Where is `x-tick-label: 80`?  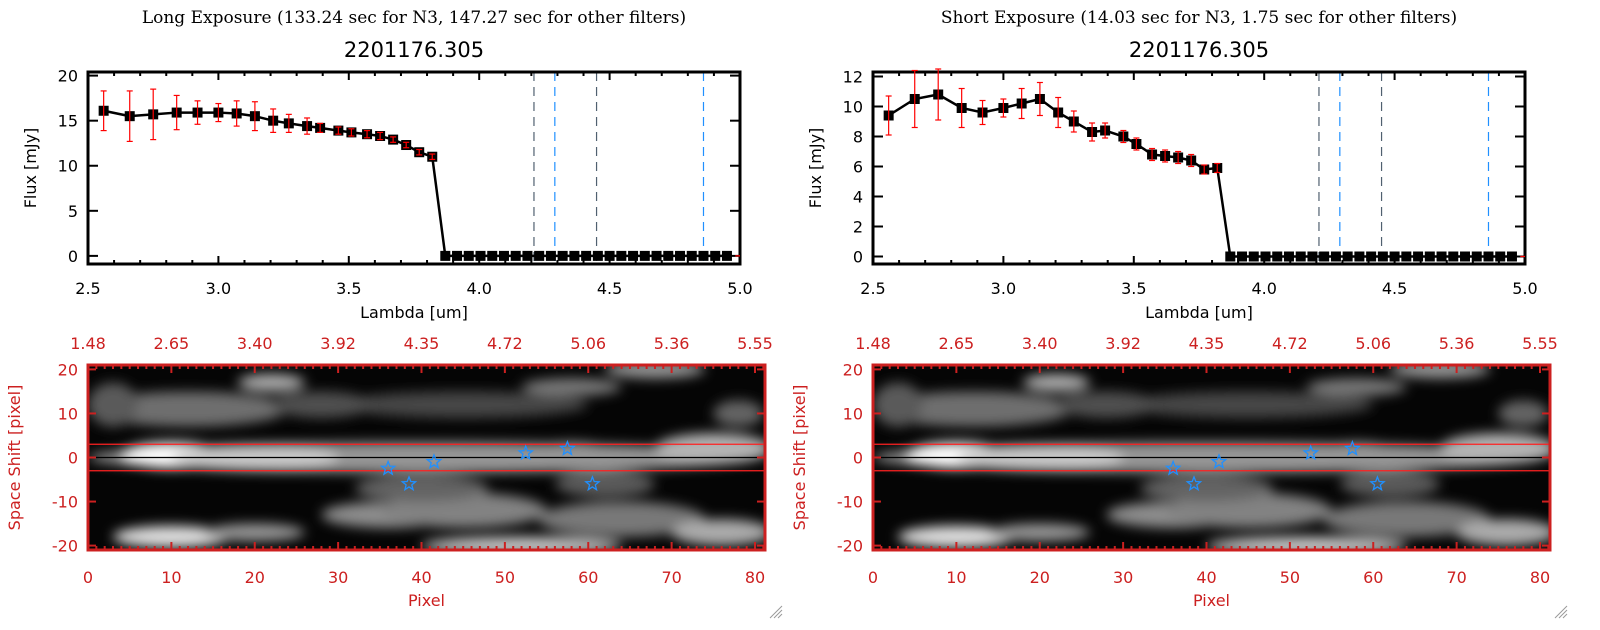 x-tick-label: 80 is located at coordinates (1540, 577).